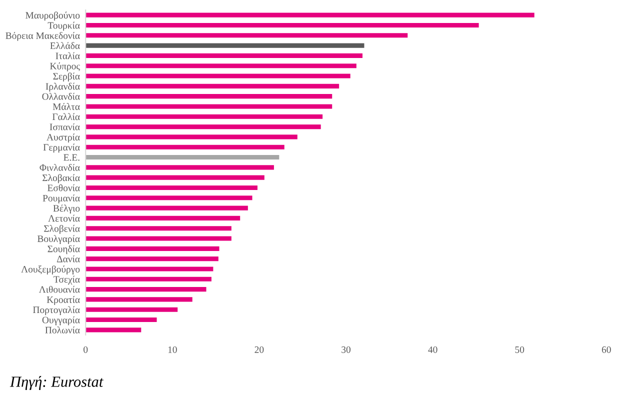 This screenshot has width=624, height=412. What do you see at coordinates (65, 126) in the screenshot?
I see `y-tick-label: Ισπανία` at bounding box center [65, 126].